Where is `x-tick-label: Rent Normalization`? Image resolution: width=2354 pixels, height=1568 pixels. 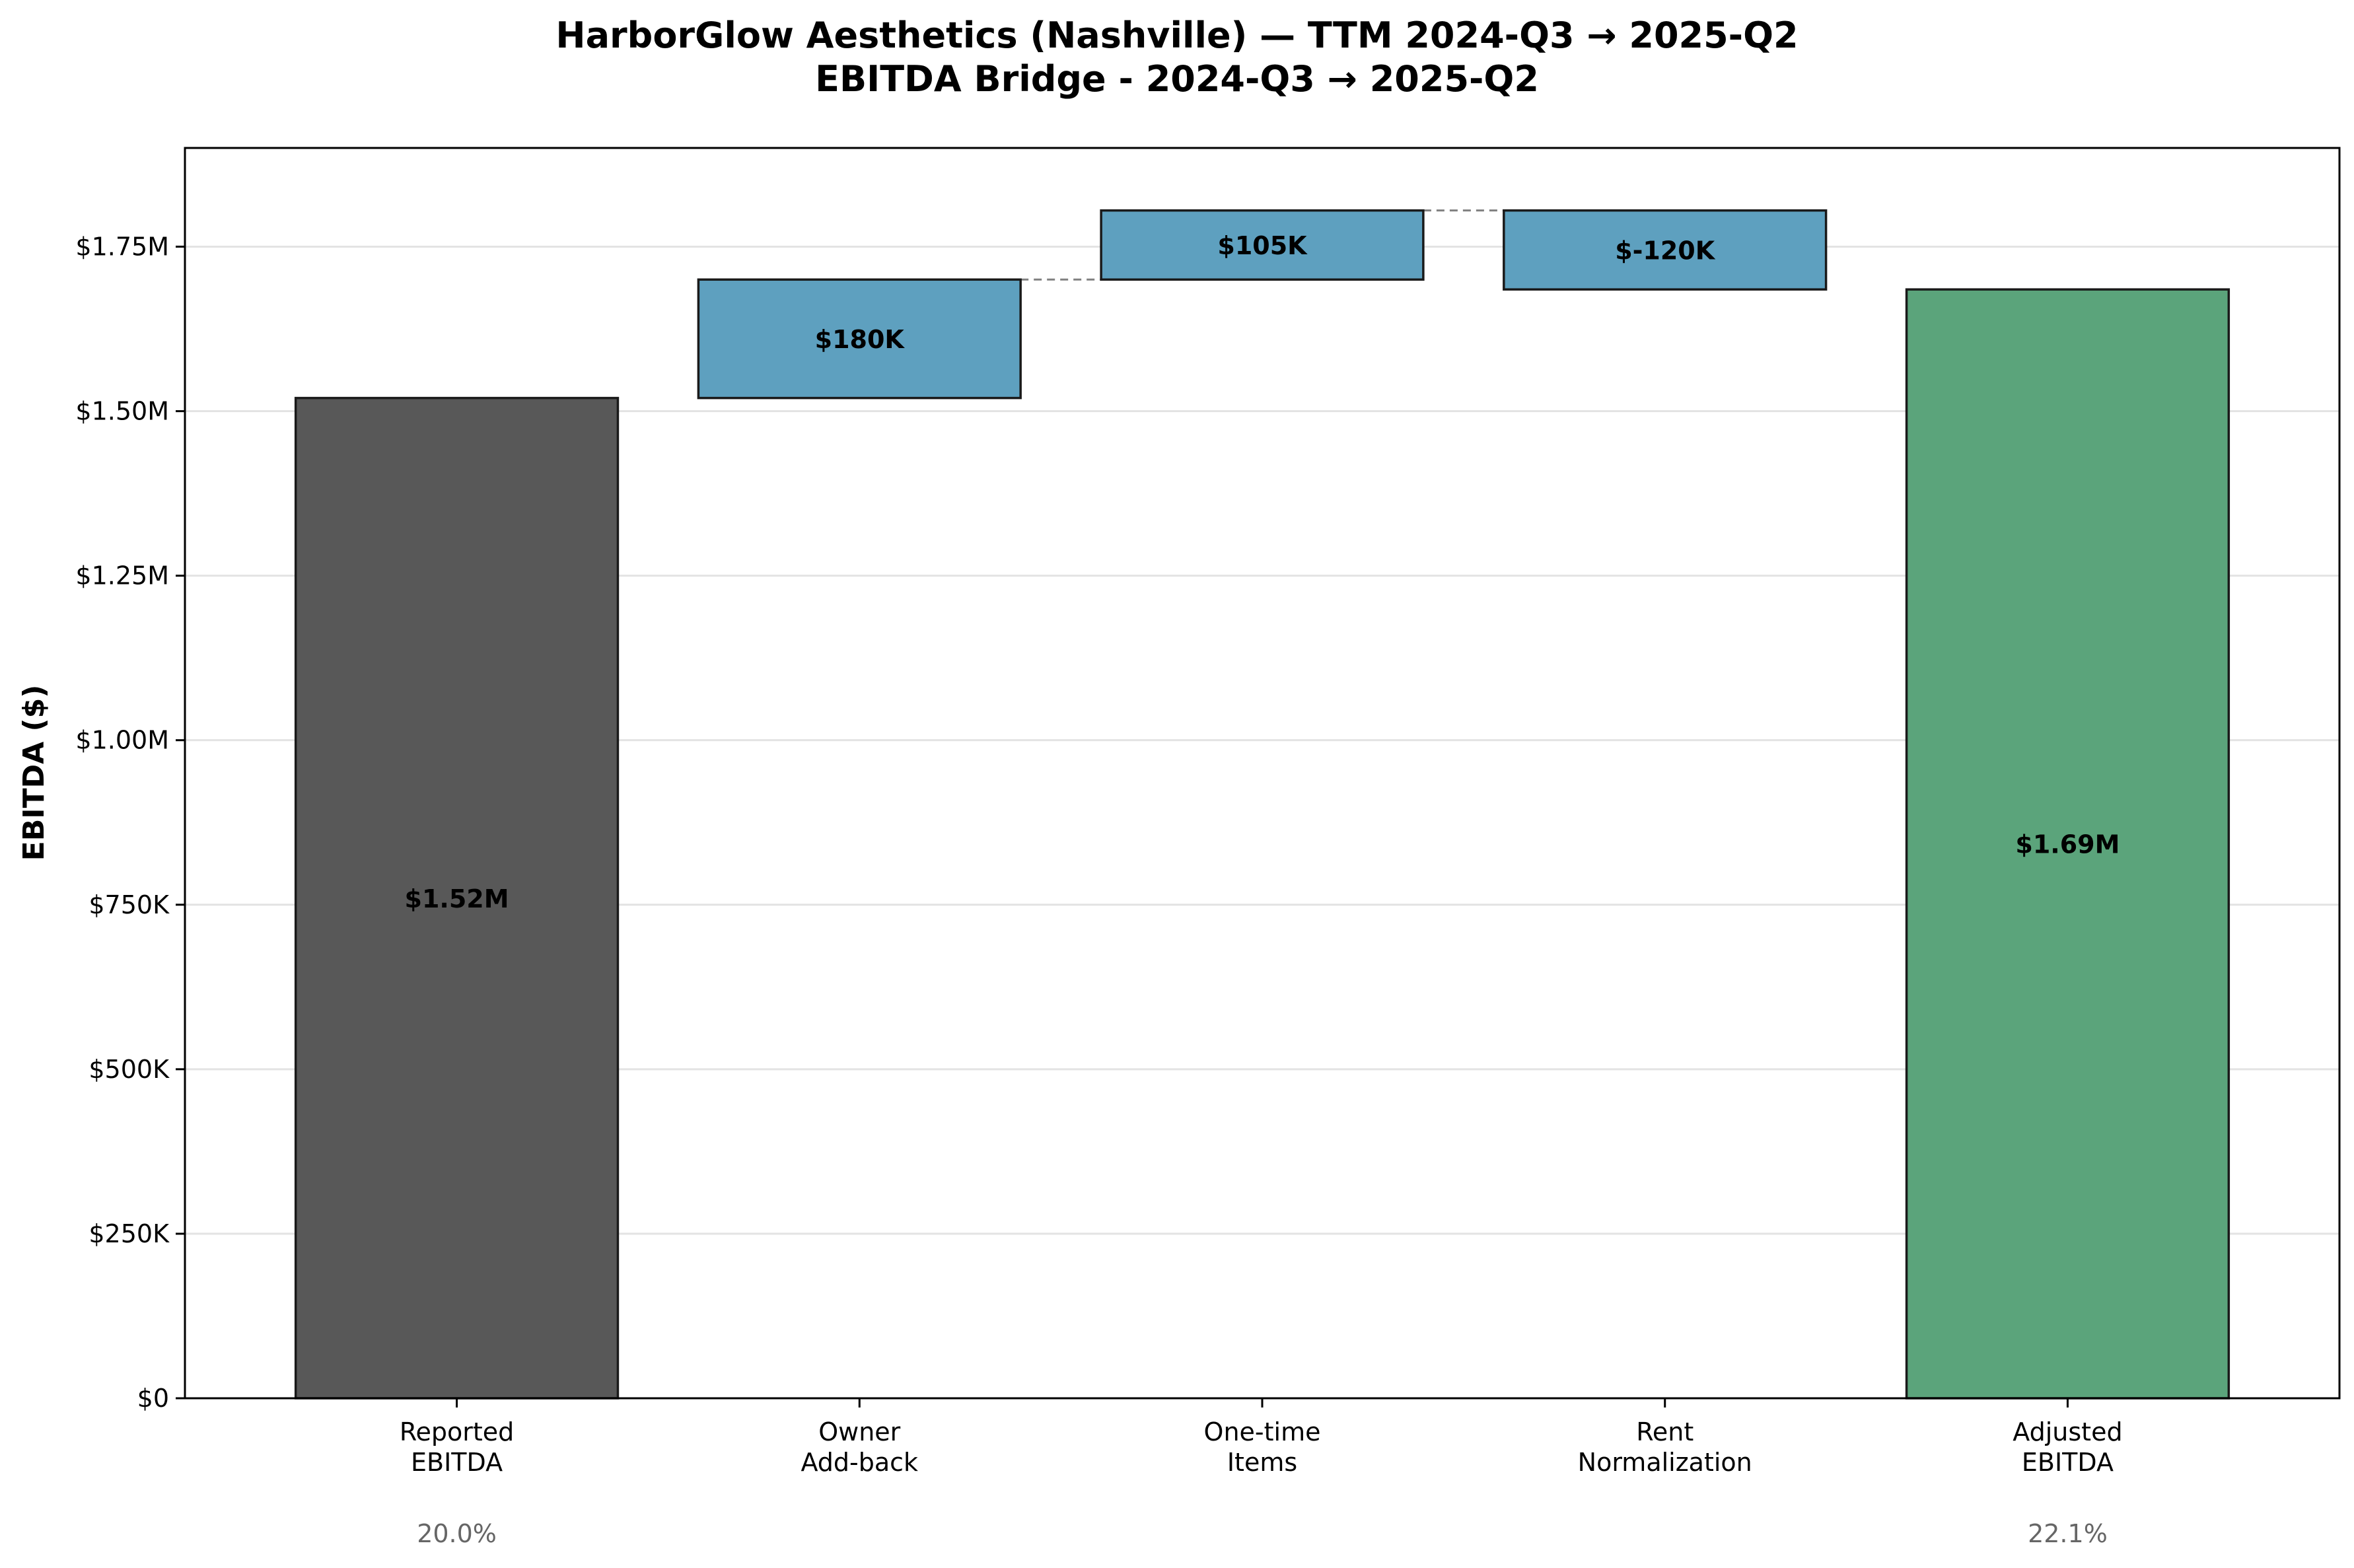
x-tick-label: Rent Normalization is located at coordinates (1665, 1447).